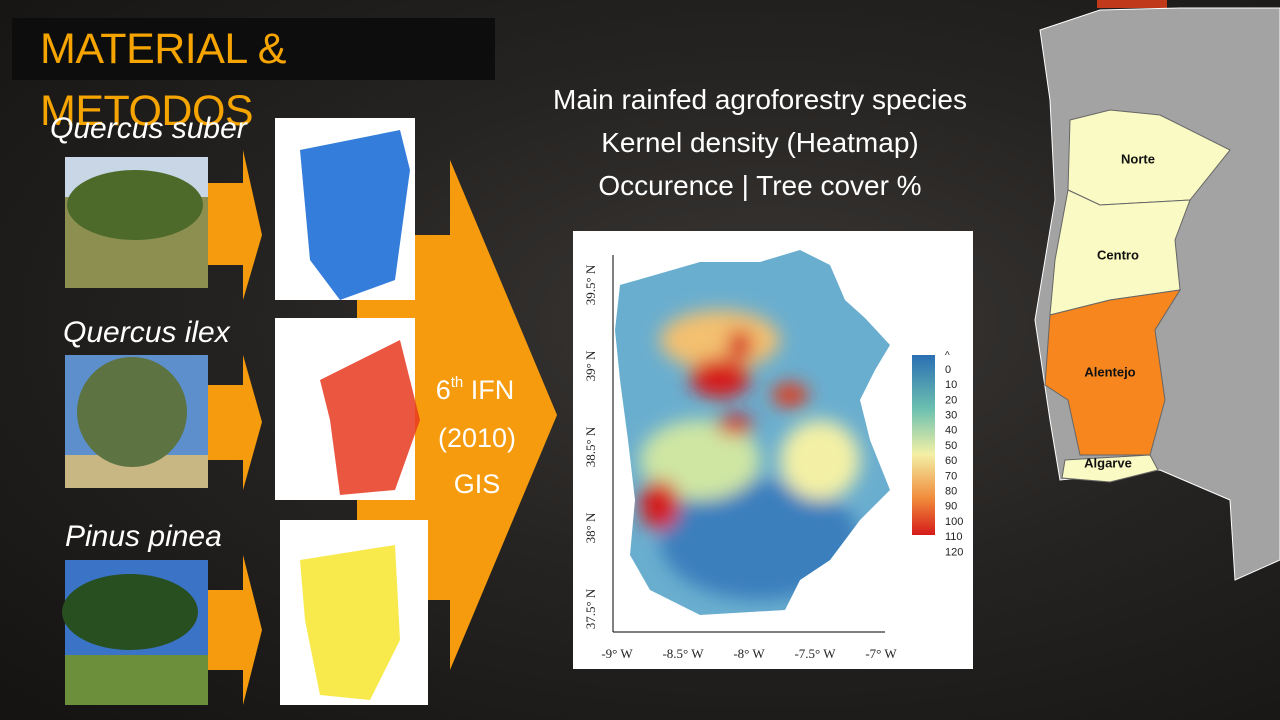 The width and height of the screenshot is (1280, 720). Describe the element at coordinates (683, 653) in the screenshot. I see `x-tick-label: -8.5° W` at that location.